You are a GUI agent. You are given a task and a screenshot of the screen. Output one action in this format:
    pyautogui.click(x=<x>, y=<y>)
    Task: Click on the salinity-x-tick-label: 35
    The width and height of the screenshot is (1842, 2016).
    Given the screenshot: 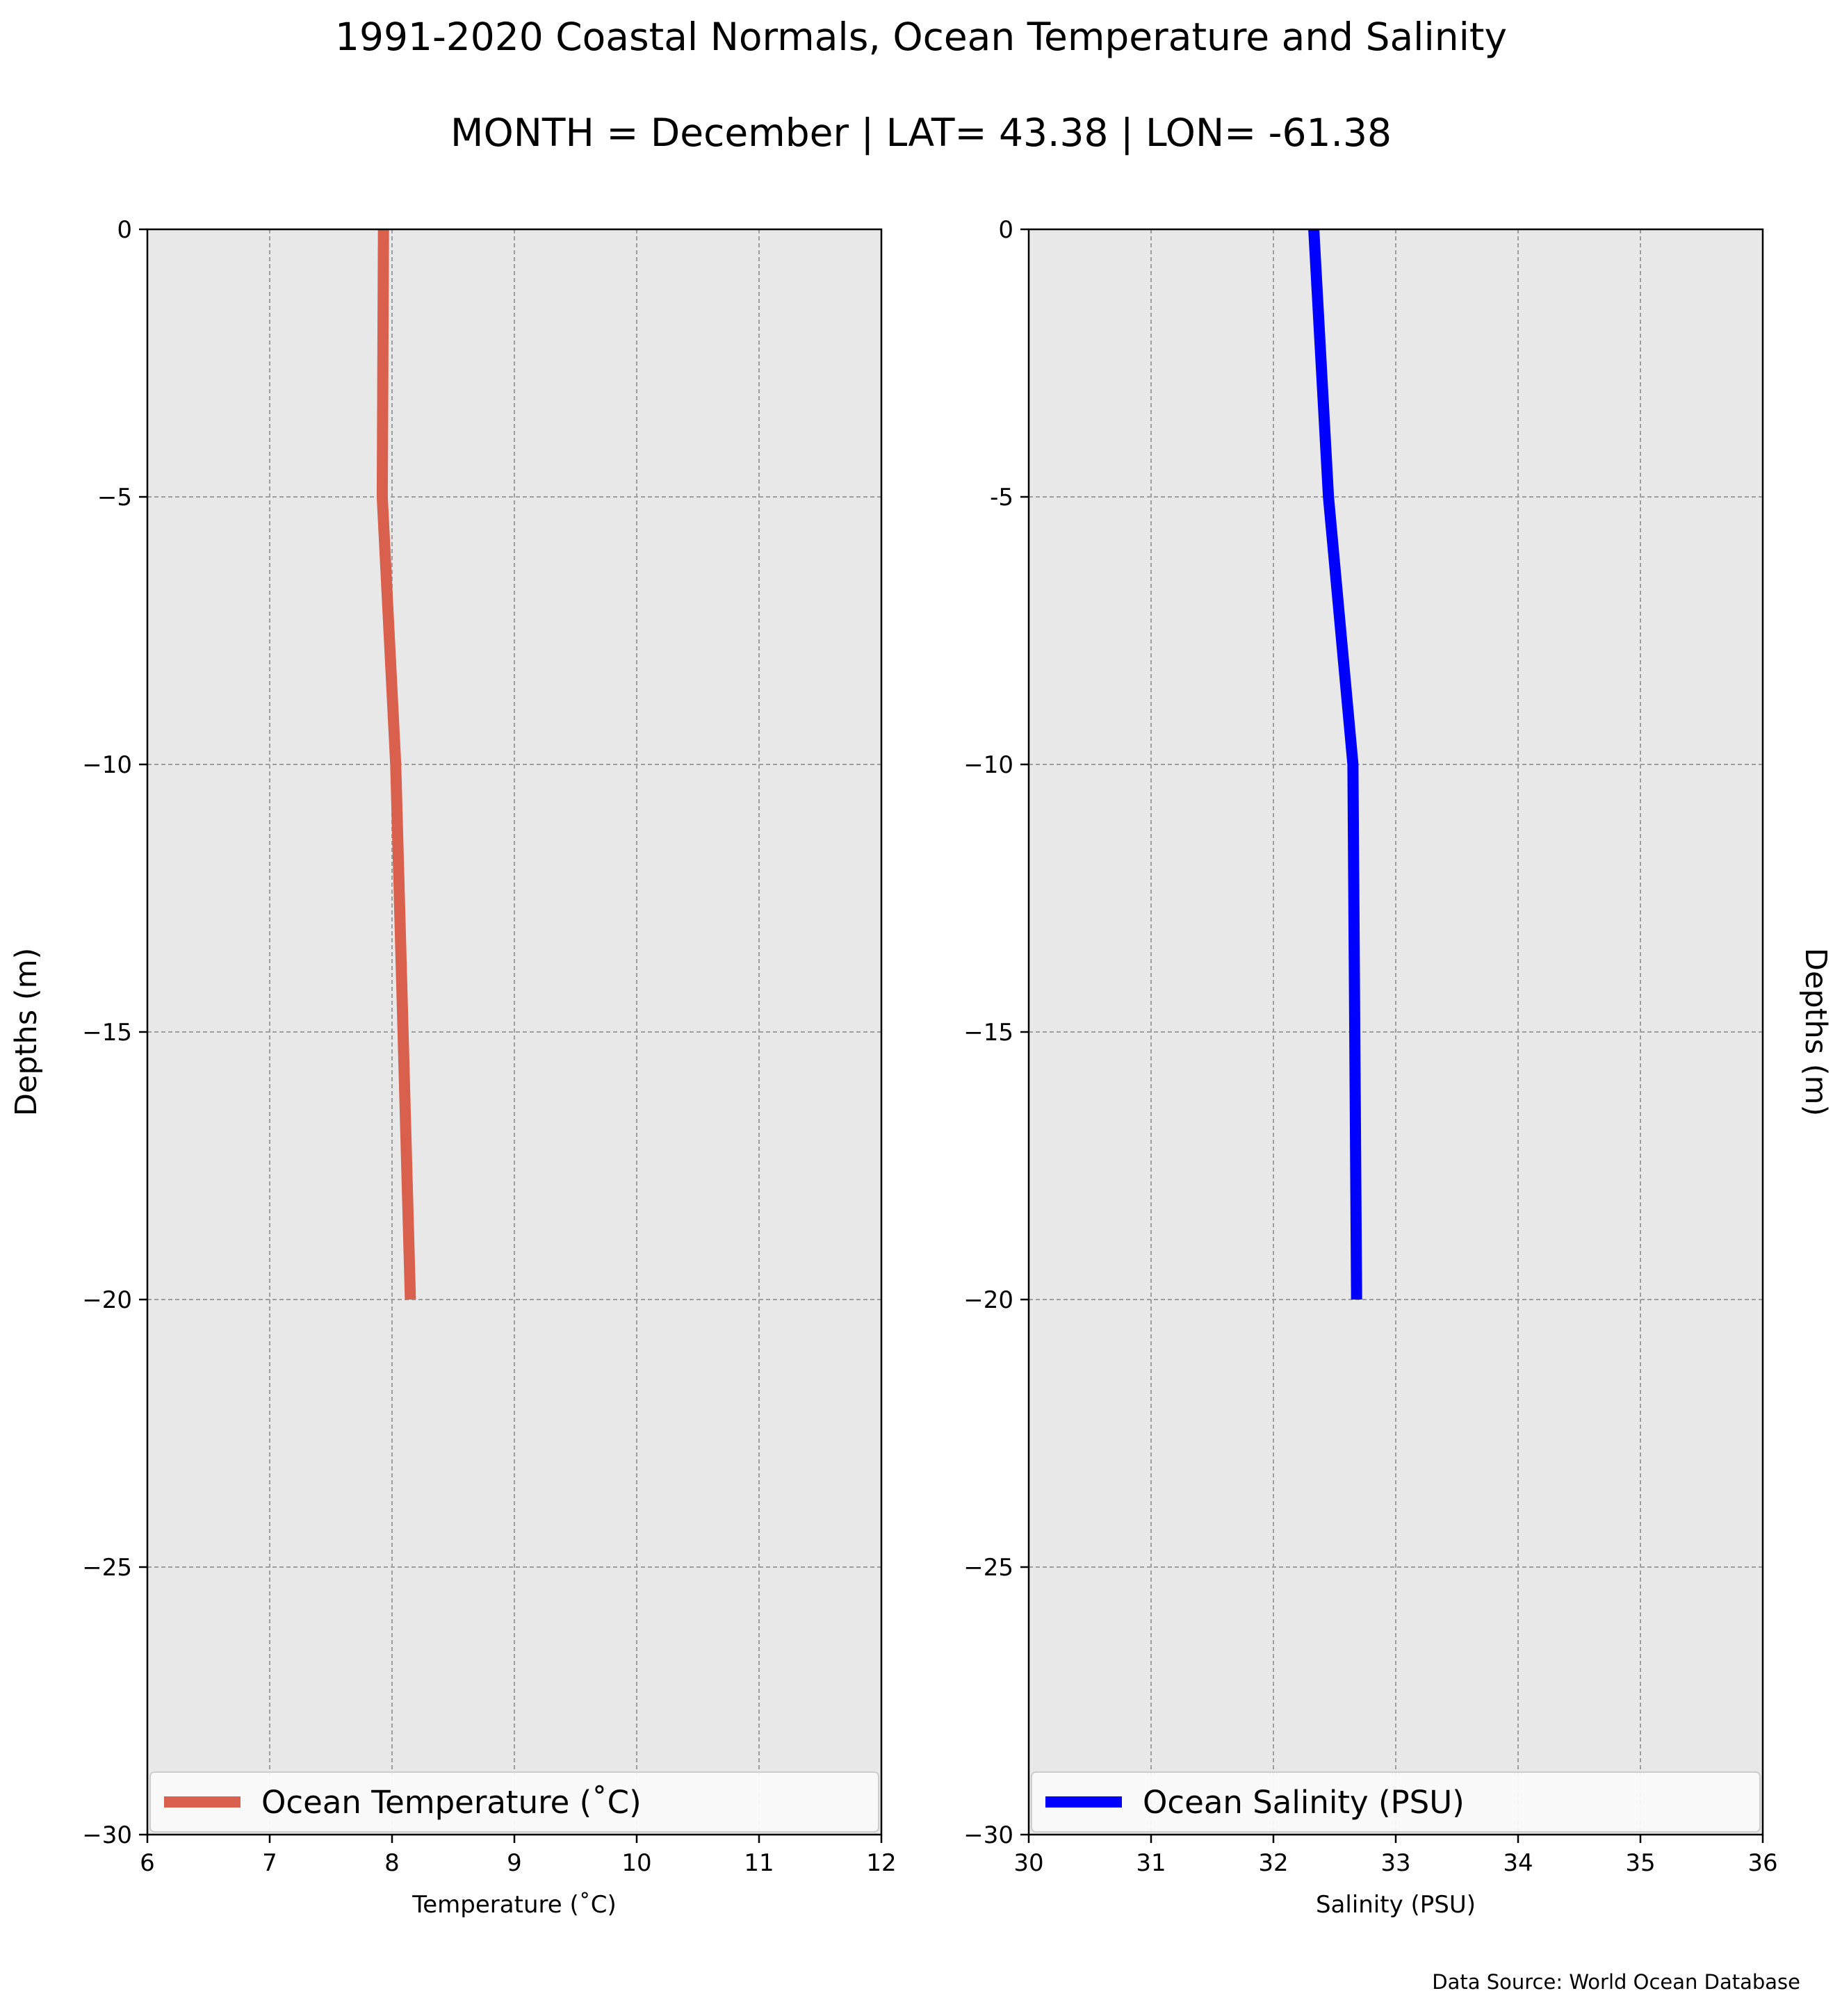 What is the action you would take?
    pyautogui.click(x=1640, y=1863)
    